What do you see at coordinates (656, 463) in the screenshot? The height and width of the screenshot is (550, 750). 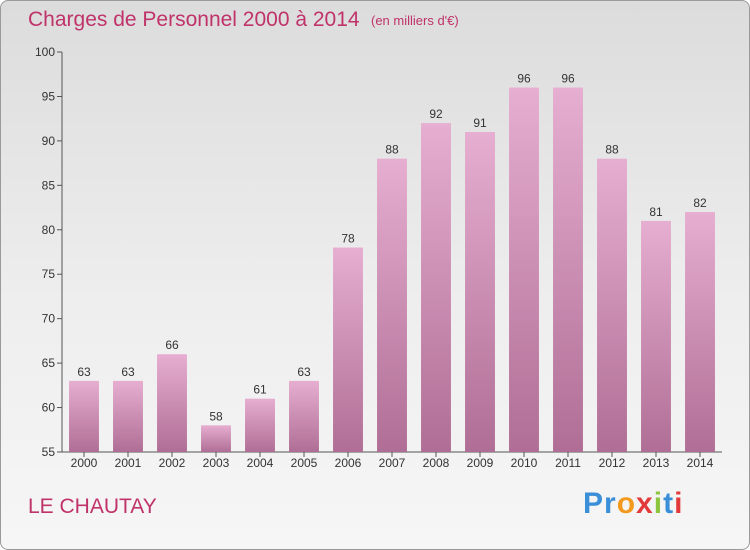 I see `x-tick-label: 2013` at bounding box center [656, 463].